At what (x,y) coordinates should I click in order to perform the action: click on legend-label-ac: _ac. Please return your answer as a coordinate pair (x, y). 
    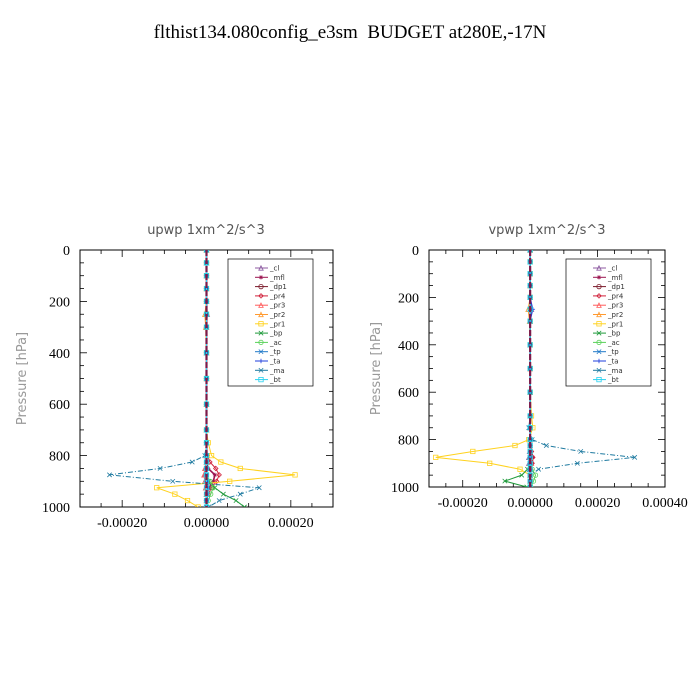
    Looking at the image, I should click on (613, 343).